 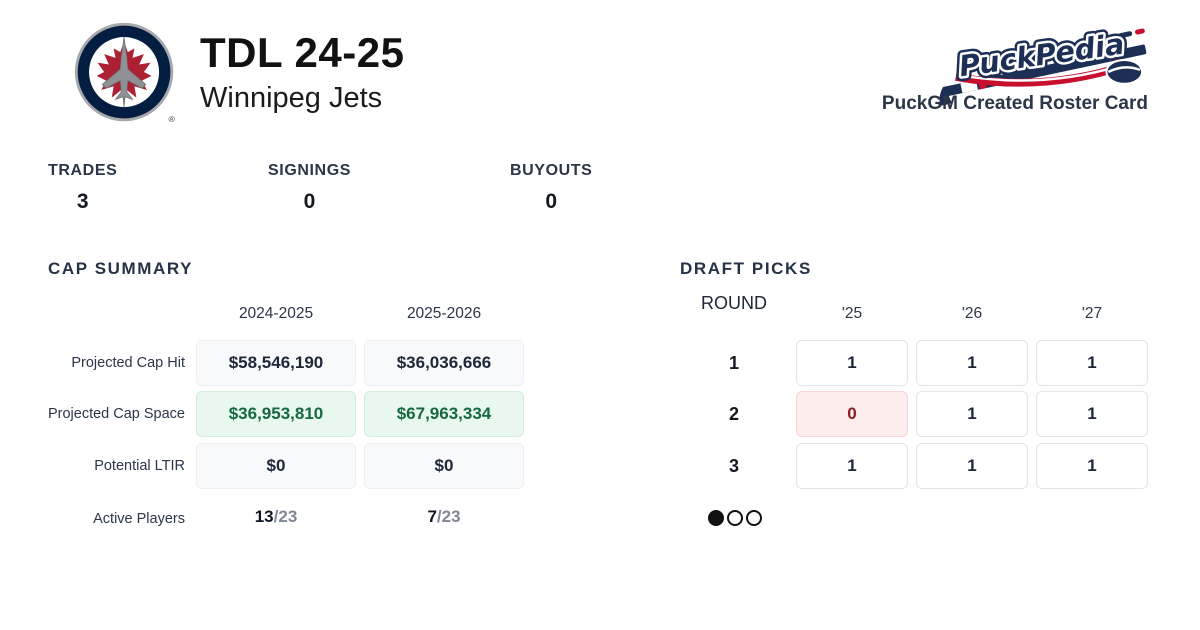 I want to click on brand-tagline: PuckGM Created Roster Card, so click(x=1014, y=103).